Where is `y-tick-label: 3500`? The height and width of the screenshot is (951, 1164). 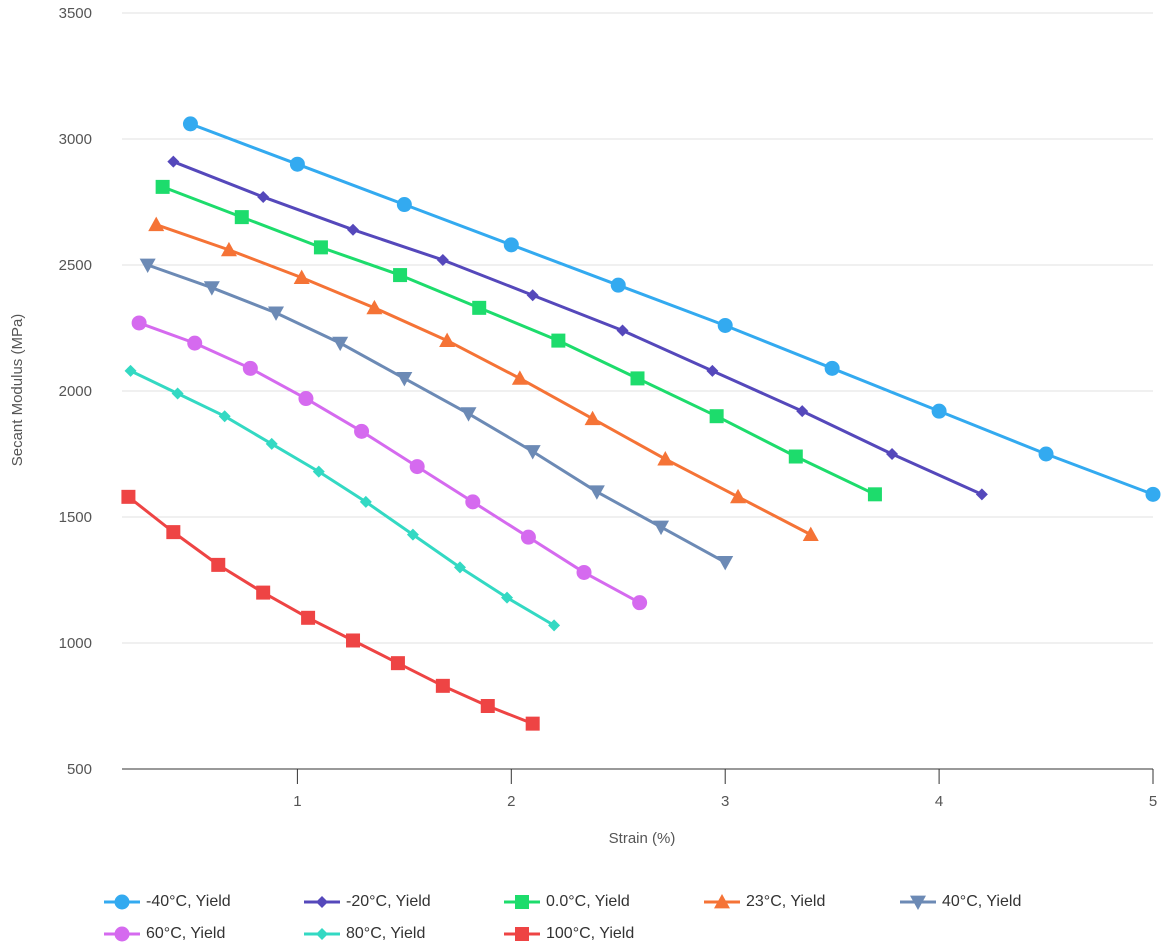
y-tick-label: 3500 is located at coordinates (75, 13).